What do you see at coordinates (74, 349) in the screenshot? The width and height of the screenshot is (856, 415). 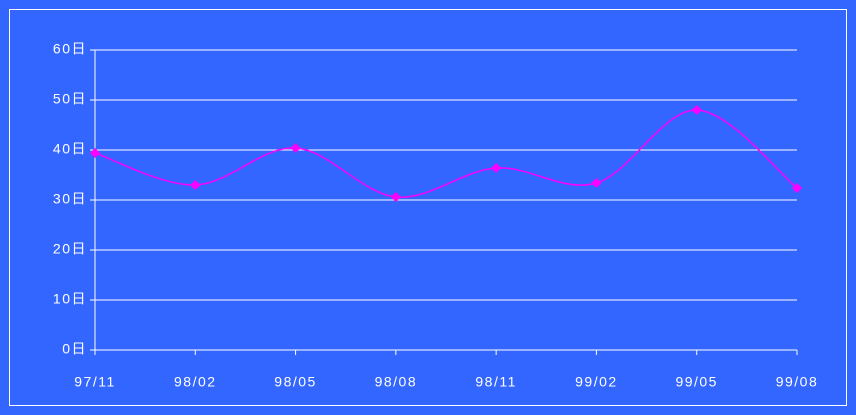 I see `y-tick-label: 0日` at bounding box center [74, 349].